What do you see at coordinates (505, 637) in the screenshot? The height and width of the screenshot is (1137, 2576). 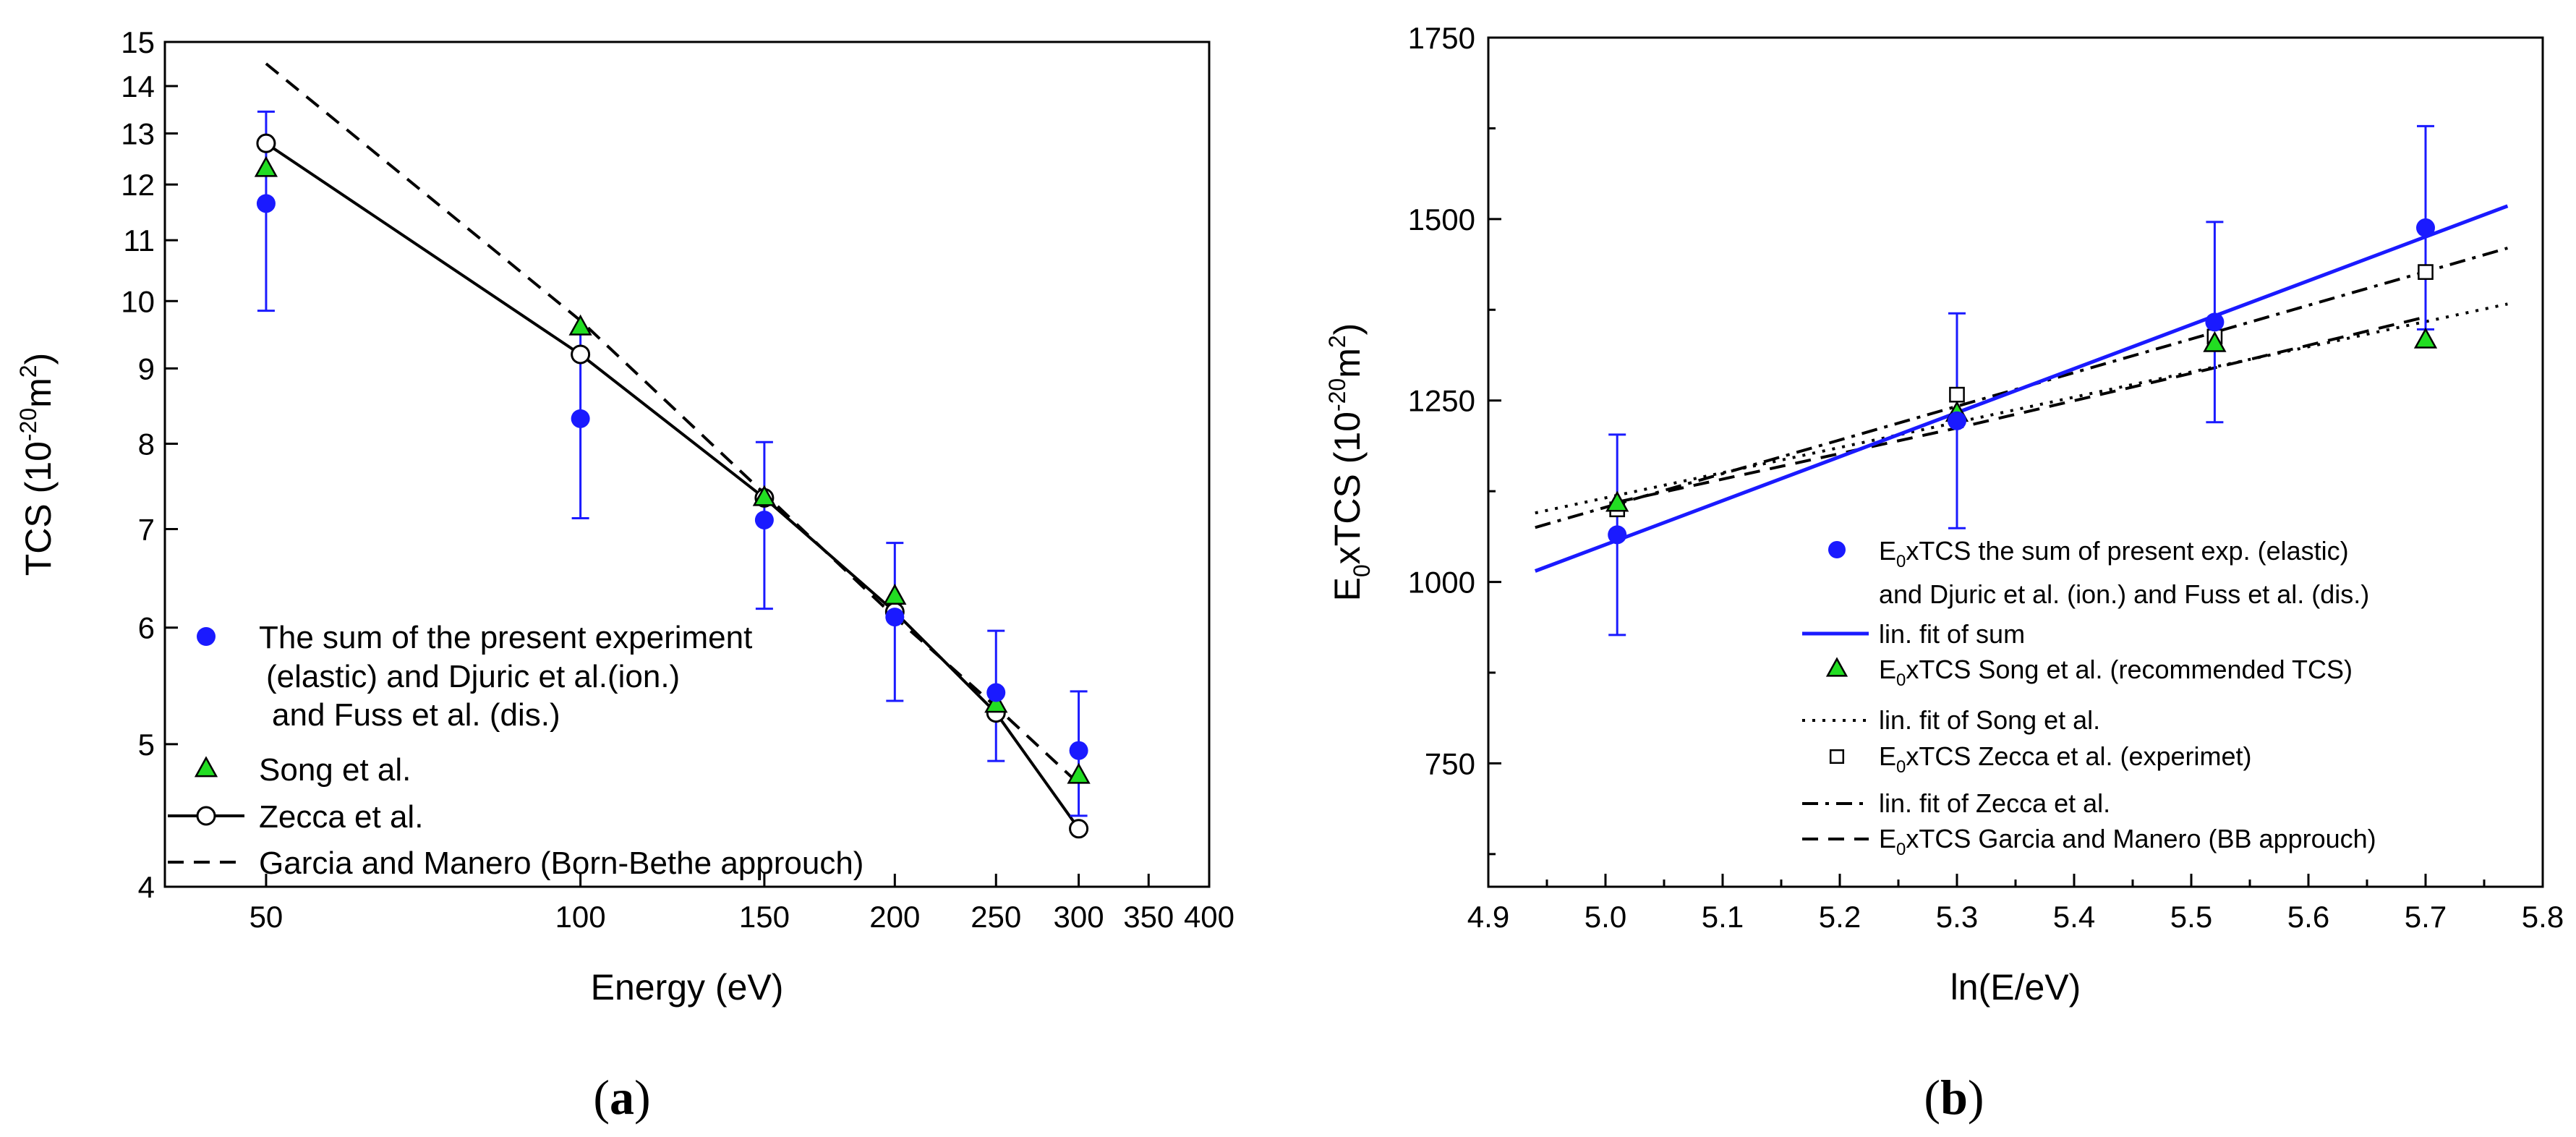 I see `legend-sum-text: The sum of the present experiment` at bounding box center [505, 637].